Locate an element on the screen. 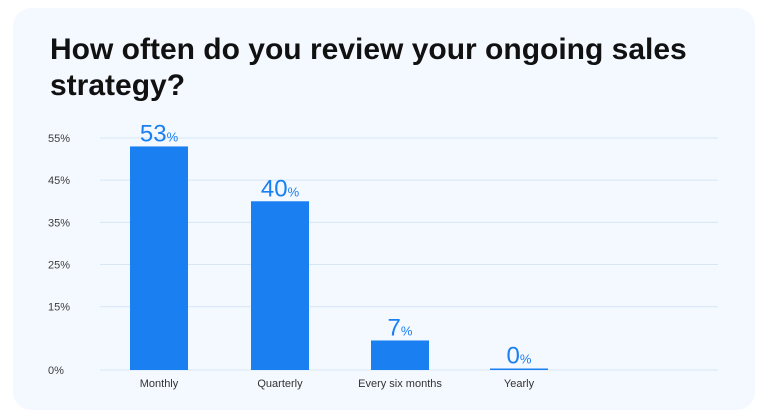  data-label: 0% is located at coordinates (519, 356).